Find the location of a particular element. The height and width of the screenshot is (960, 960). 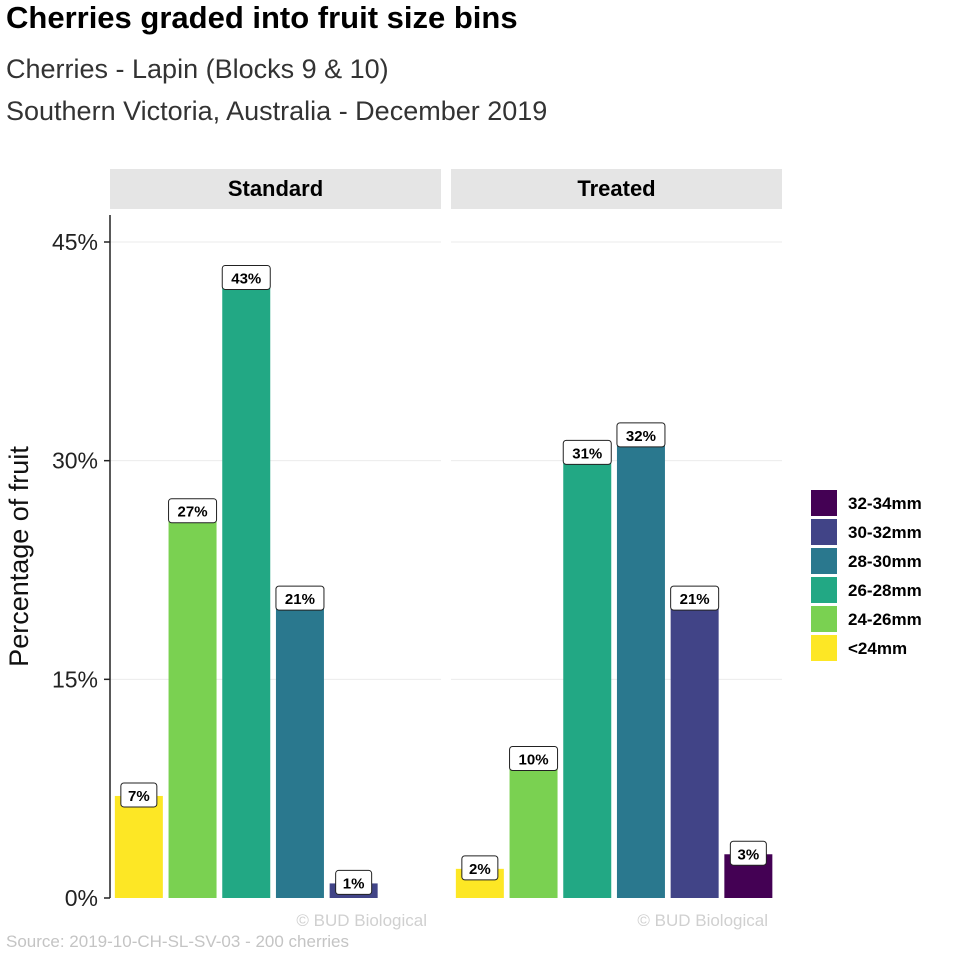

data-label: 31% is located at coordinates (587, 453).